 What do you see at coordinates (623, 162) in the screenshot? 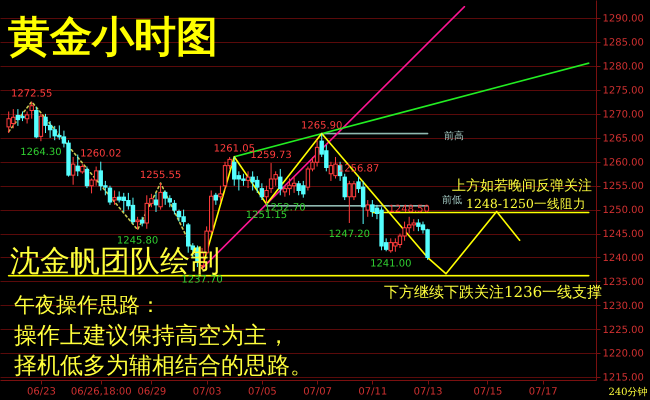
I see `y-tick-label: 1260.00` at bounding box center [623, 162].